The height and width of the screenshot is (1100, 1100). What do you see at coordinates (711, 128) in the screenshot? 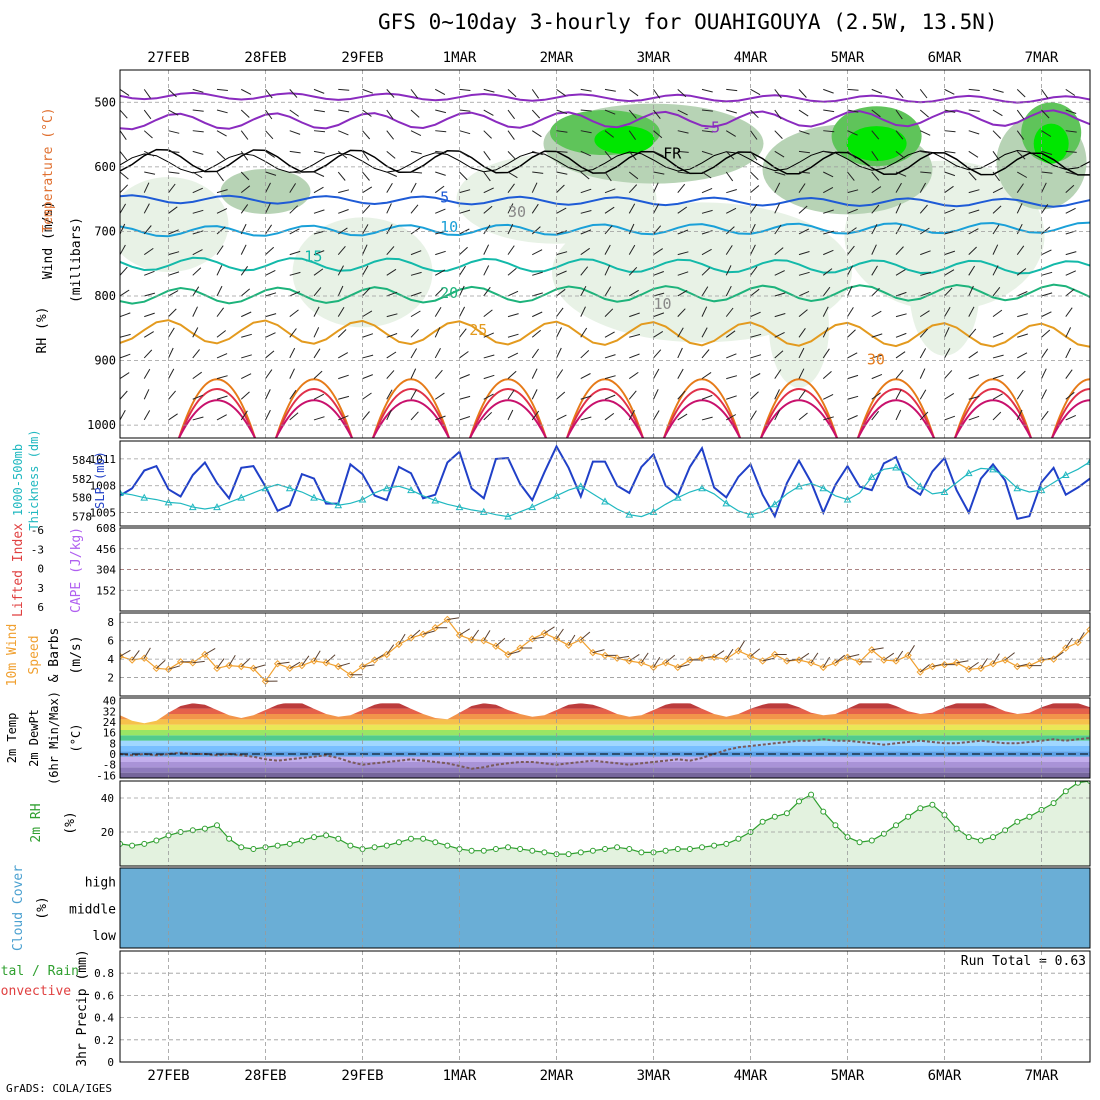
I see `contour-label: -5` at bounding box center [711, 128].